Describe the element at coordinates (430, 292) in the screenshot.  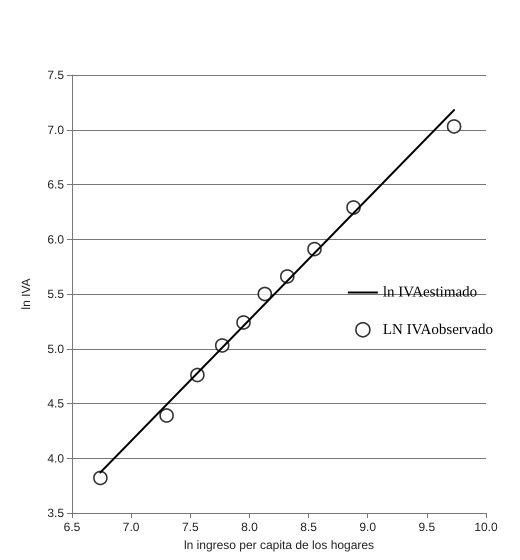
I see `legend-label: ln IVAestimado` at that location.